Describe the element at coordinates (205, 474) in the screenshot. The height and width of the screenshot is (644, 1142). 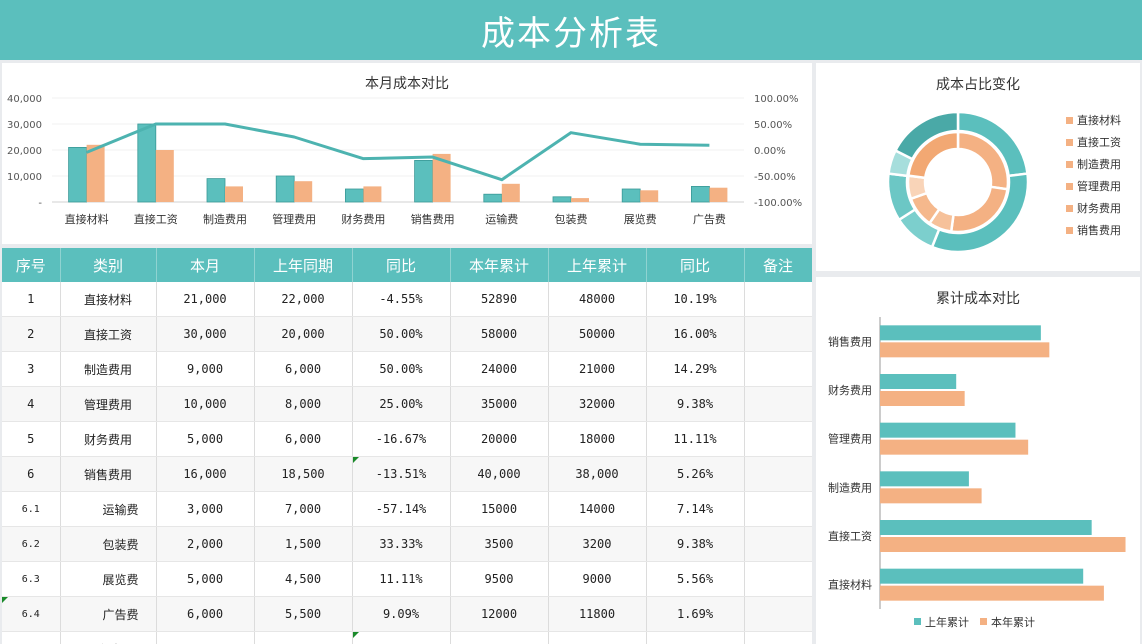
I see `table-cell: 16,000` at that location.